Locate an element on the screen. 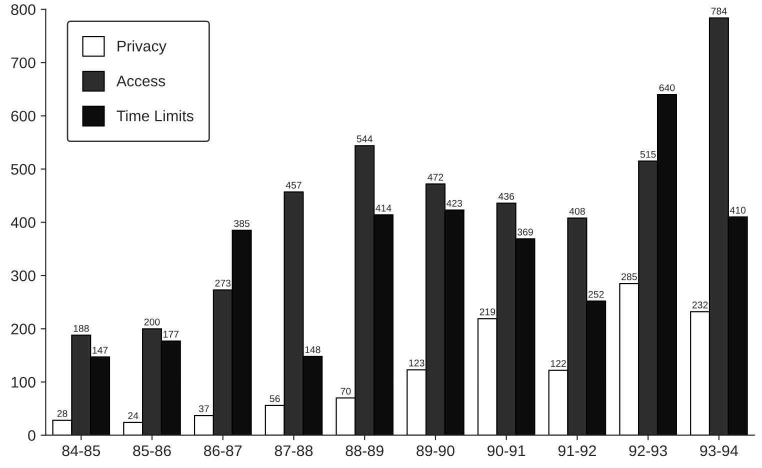 The width and height of the screenshot is (762, 468). data-label: 408 is located at coordinates (577, 211).